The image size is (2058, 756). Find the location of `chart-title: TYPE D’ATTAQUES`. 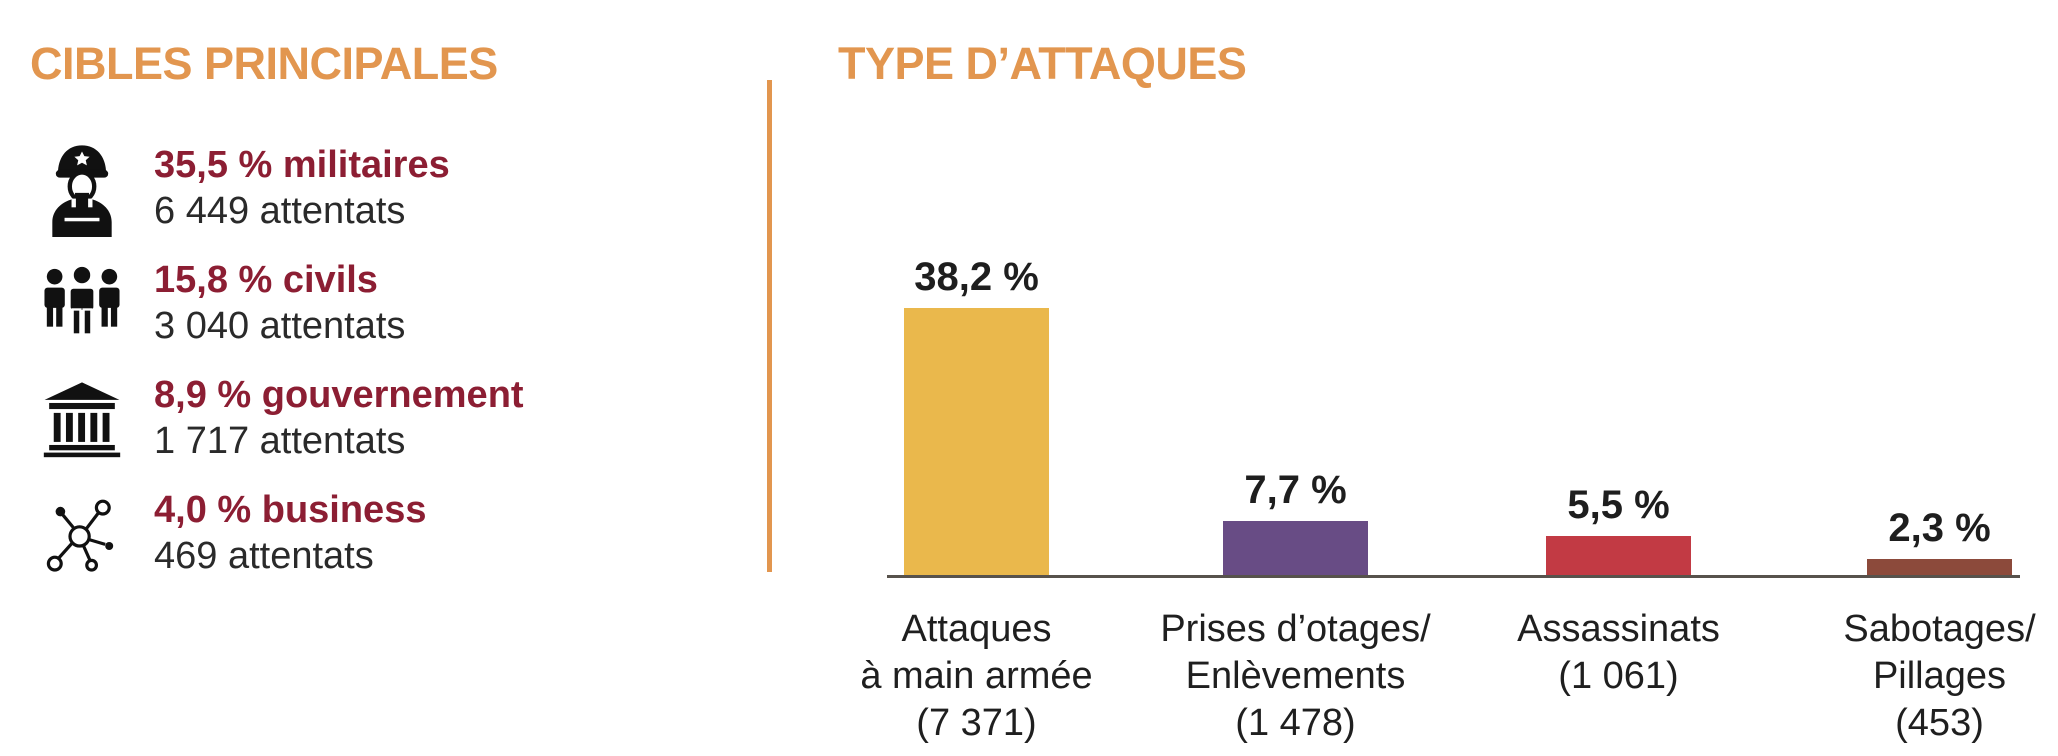

chart-title: TYPE D’ATTAQUES is located at coordinates (1042, 63).